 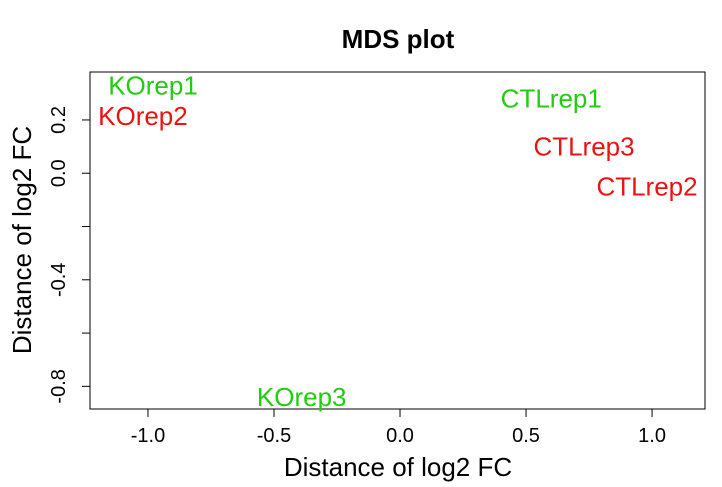 I want to click on x-axis: -1.0 -0.5 0.0 0.5 1.0, so click(x=398, y=428).